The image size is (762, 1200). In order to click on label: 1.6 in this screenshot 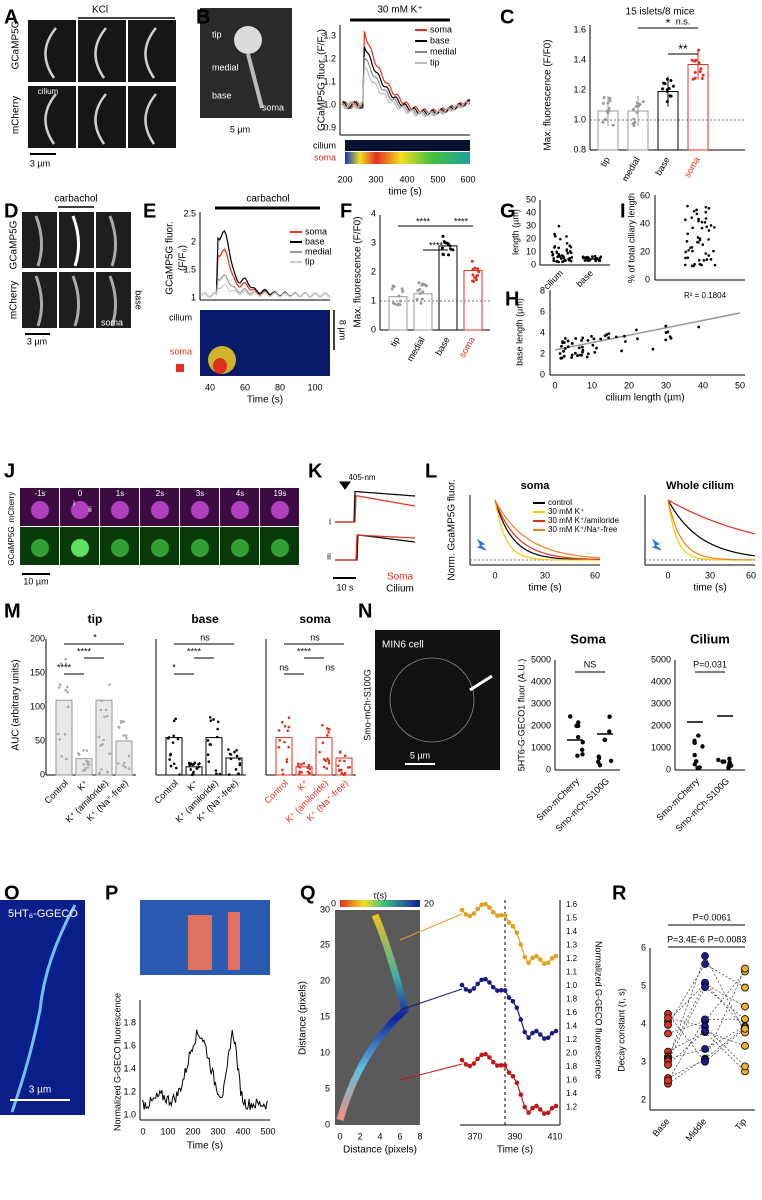, I will do `click(572, 1080)`.